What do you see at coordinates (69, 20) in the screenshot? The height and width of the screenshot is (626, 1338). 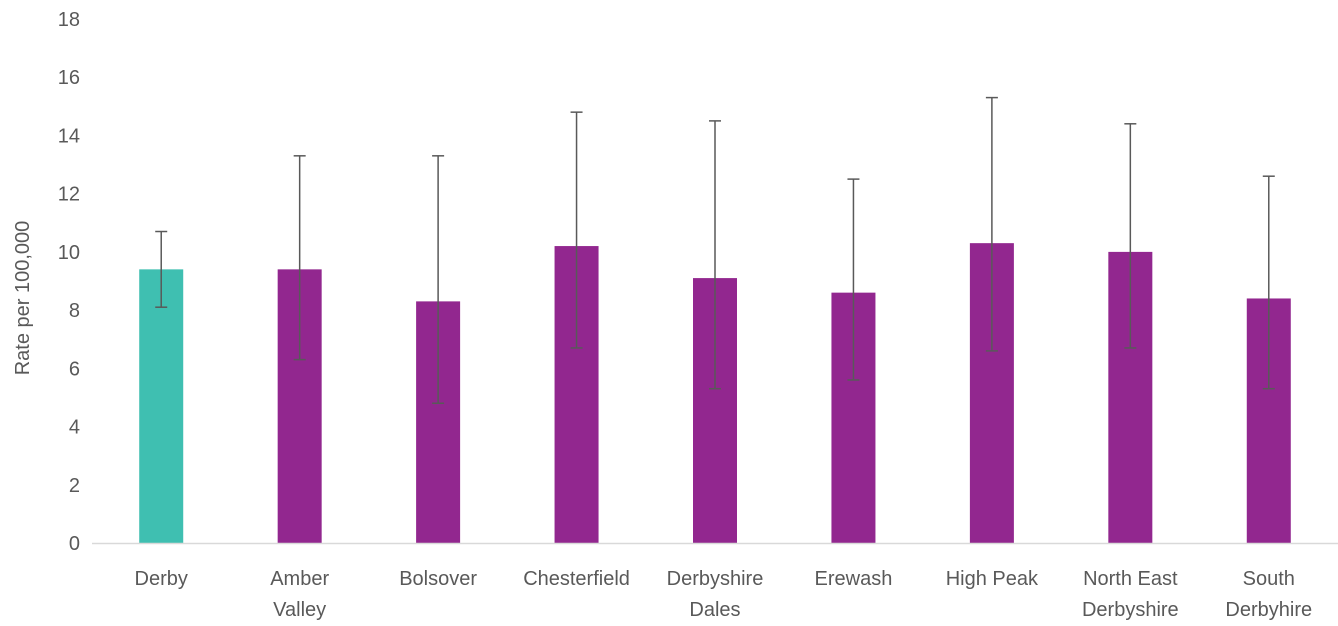 I see `y-tick-label: 18` at bounding box center [69, 20].